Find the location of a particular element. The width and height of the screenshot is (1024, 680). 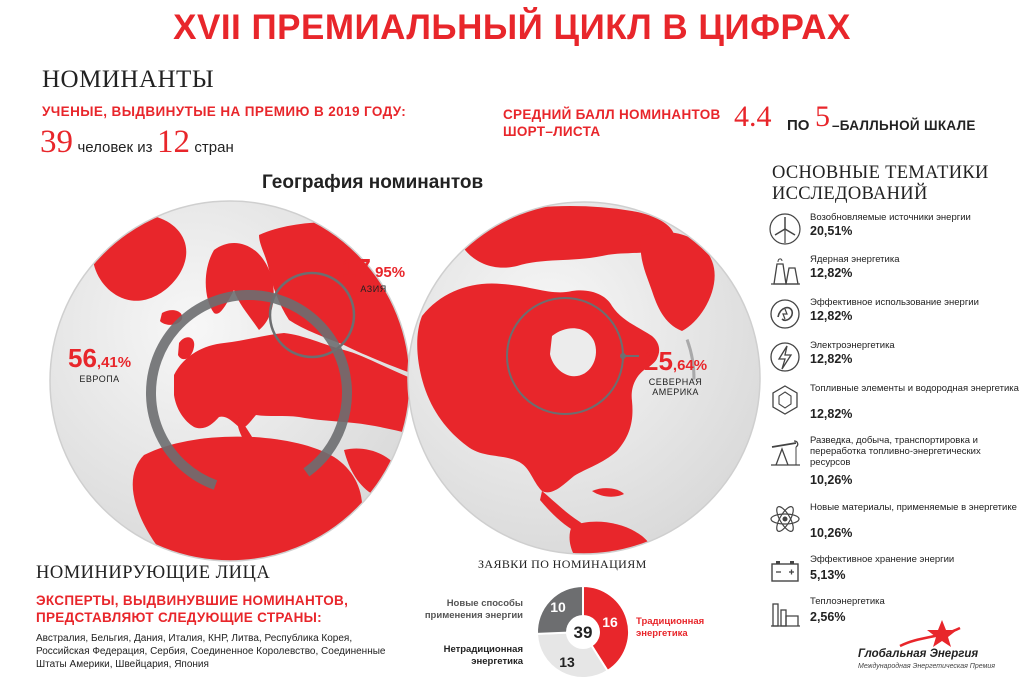

label-traditional: Традиционная энергетика is located at coordinates (691, 628).